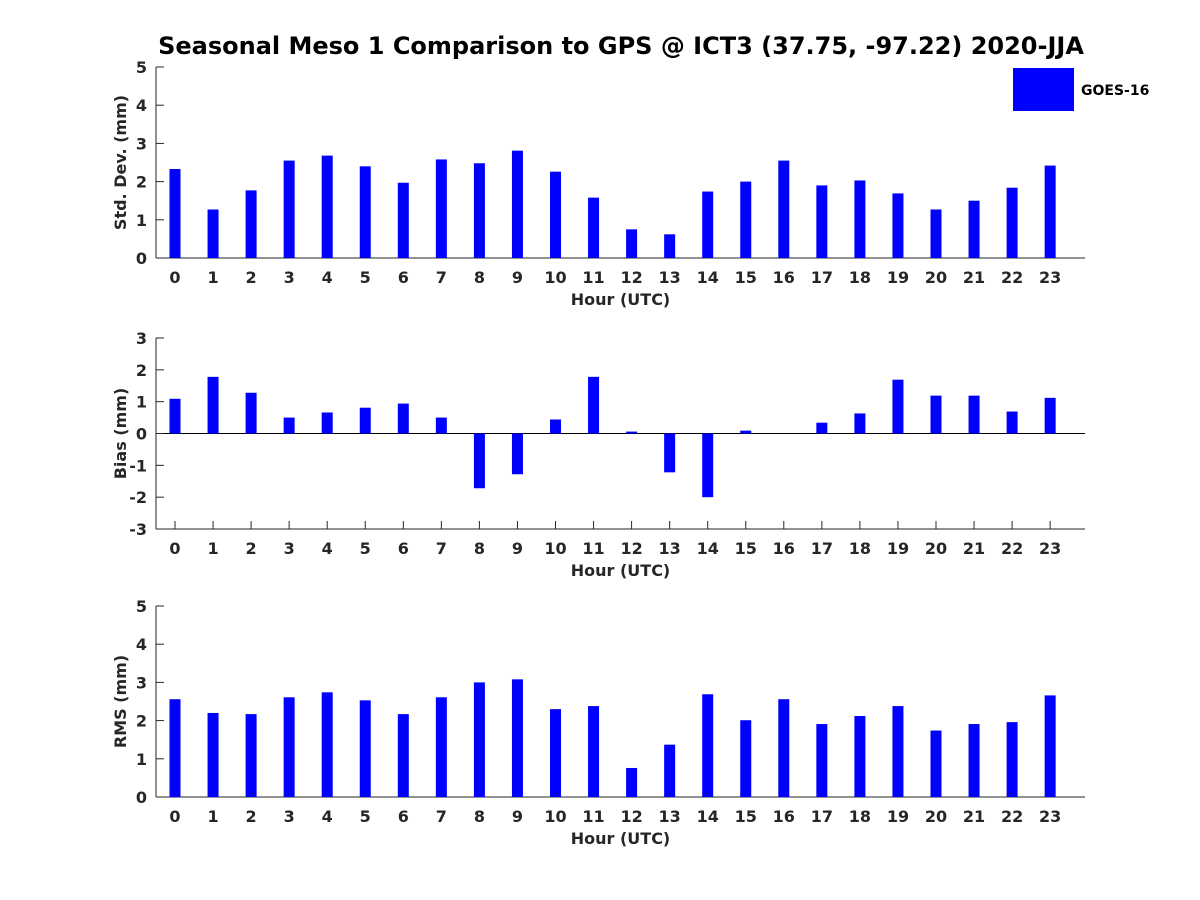 This screenshot has width=1200, height=900. What do you see at coordinates (936, 548) in the screenshot?
I see `x-tick-label: 20` at bounding box center [936, 548].